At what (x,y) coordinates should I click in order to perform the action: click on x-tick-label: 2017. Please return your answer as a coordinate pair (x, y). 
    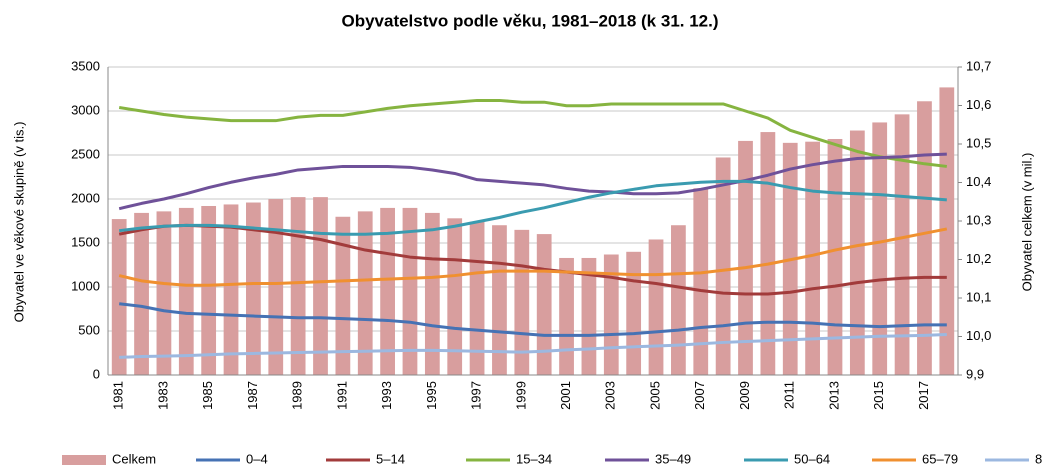
    Looking at the image, I should click on (923, 395).